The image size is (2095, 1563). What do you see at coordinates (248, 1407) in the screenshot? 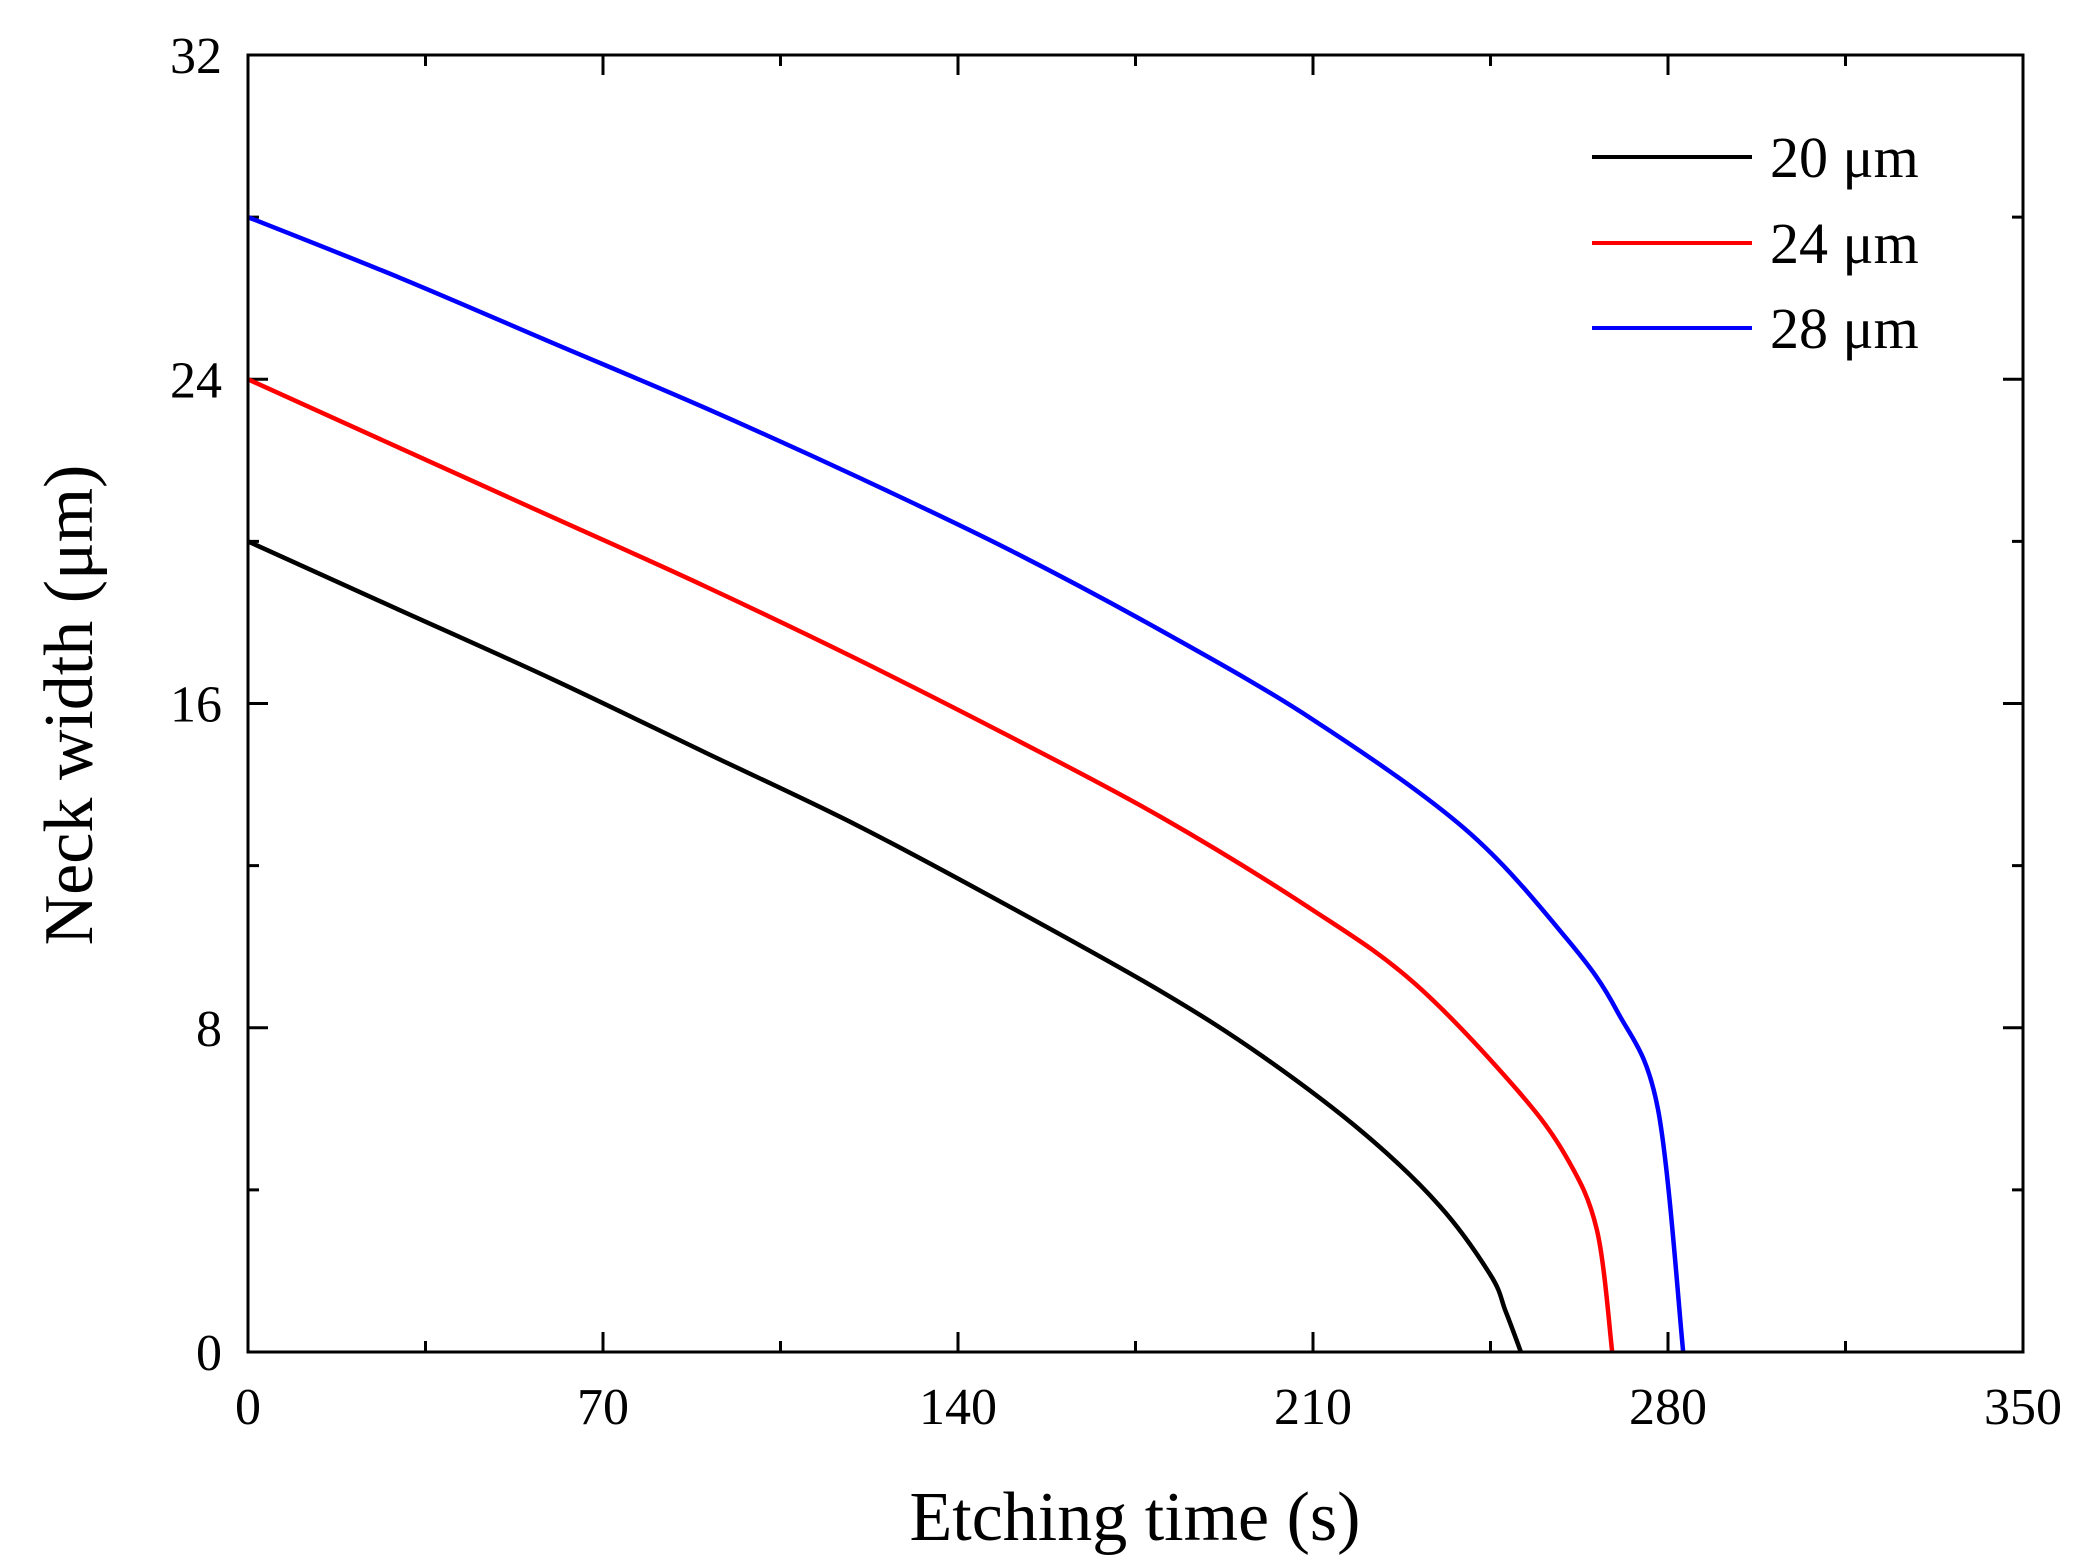
I see `x-tick-label: 0` at bounding box center [248, 1407].